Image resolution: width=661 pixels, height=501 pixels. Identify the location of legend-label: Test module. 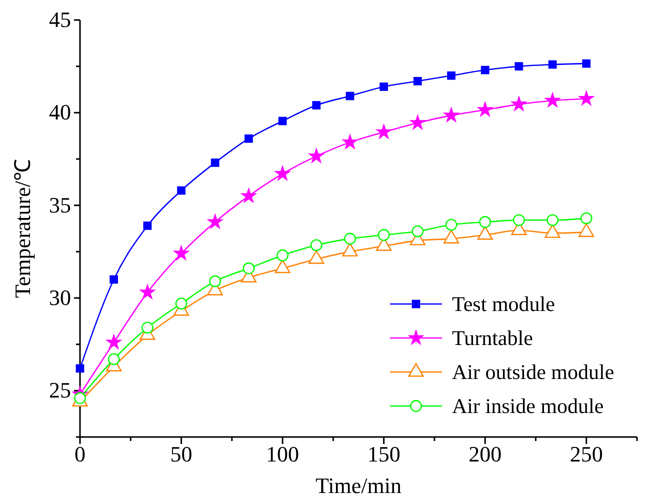
(503, 304).